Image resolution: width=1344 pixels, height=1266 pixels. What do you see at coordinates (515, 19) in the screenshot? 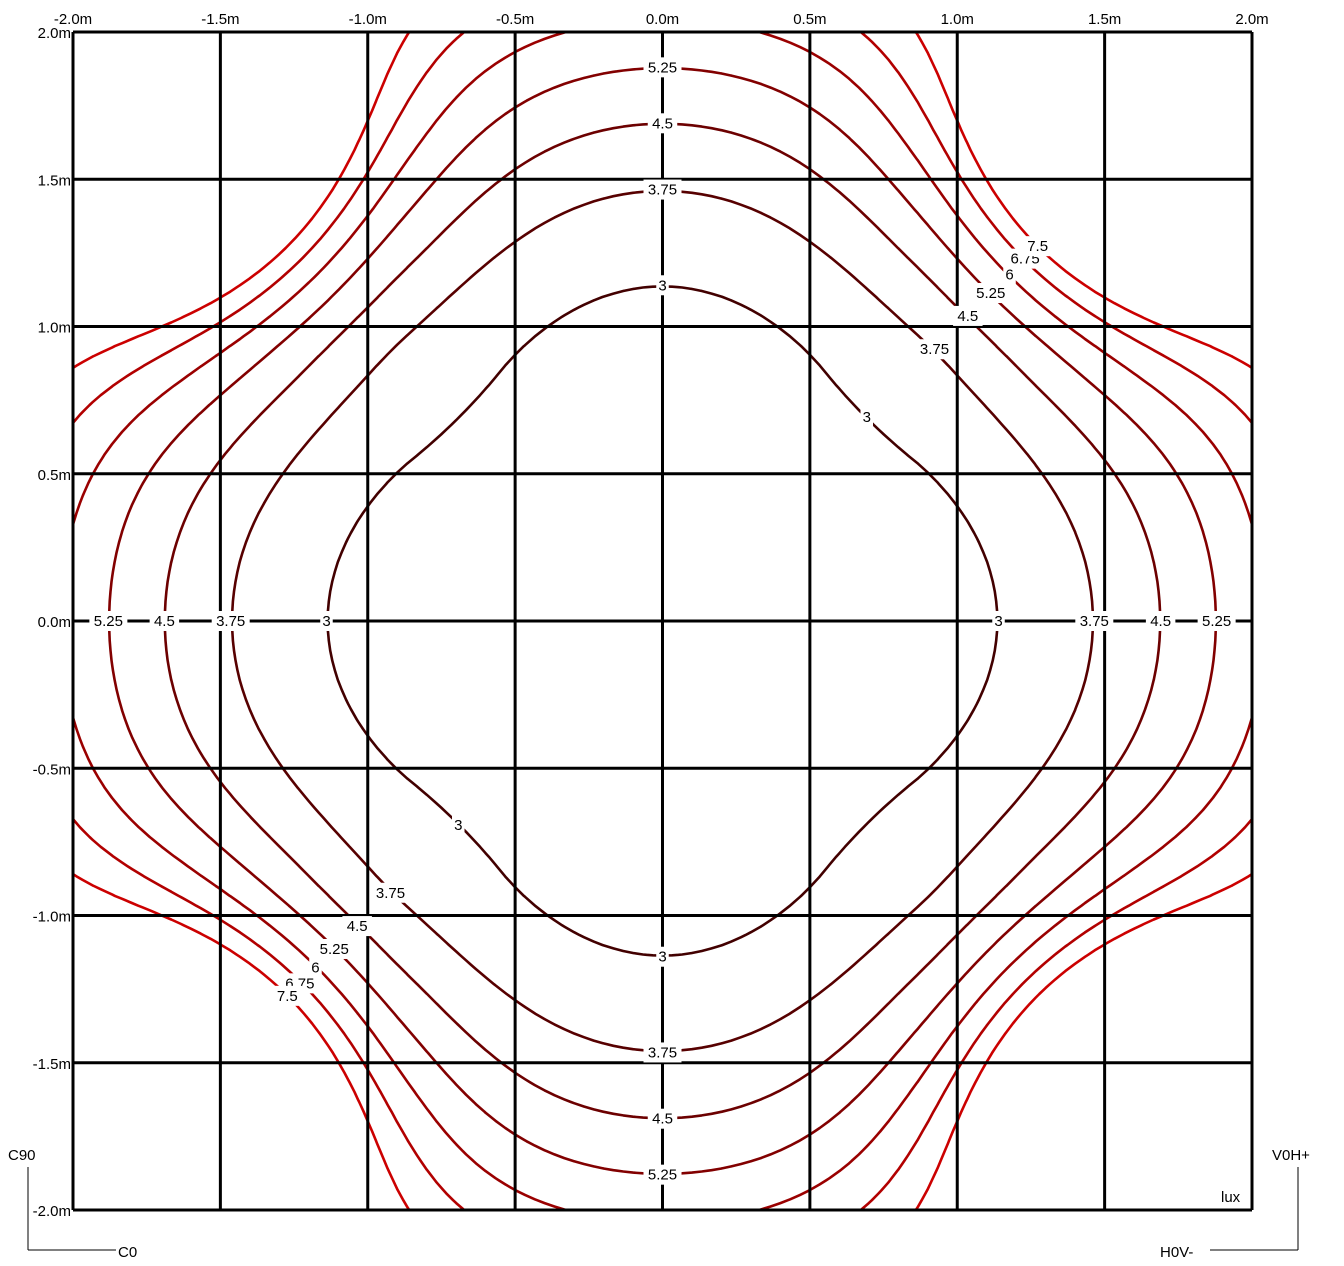
I see `x-tick-label: -0.5m` at bounding box center [515, 19].